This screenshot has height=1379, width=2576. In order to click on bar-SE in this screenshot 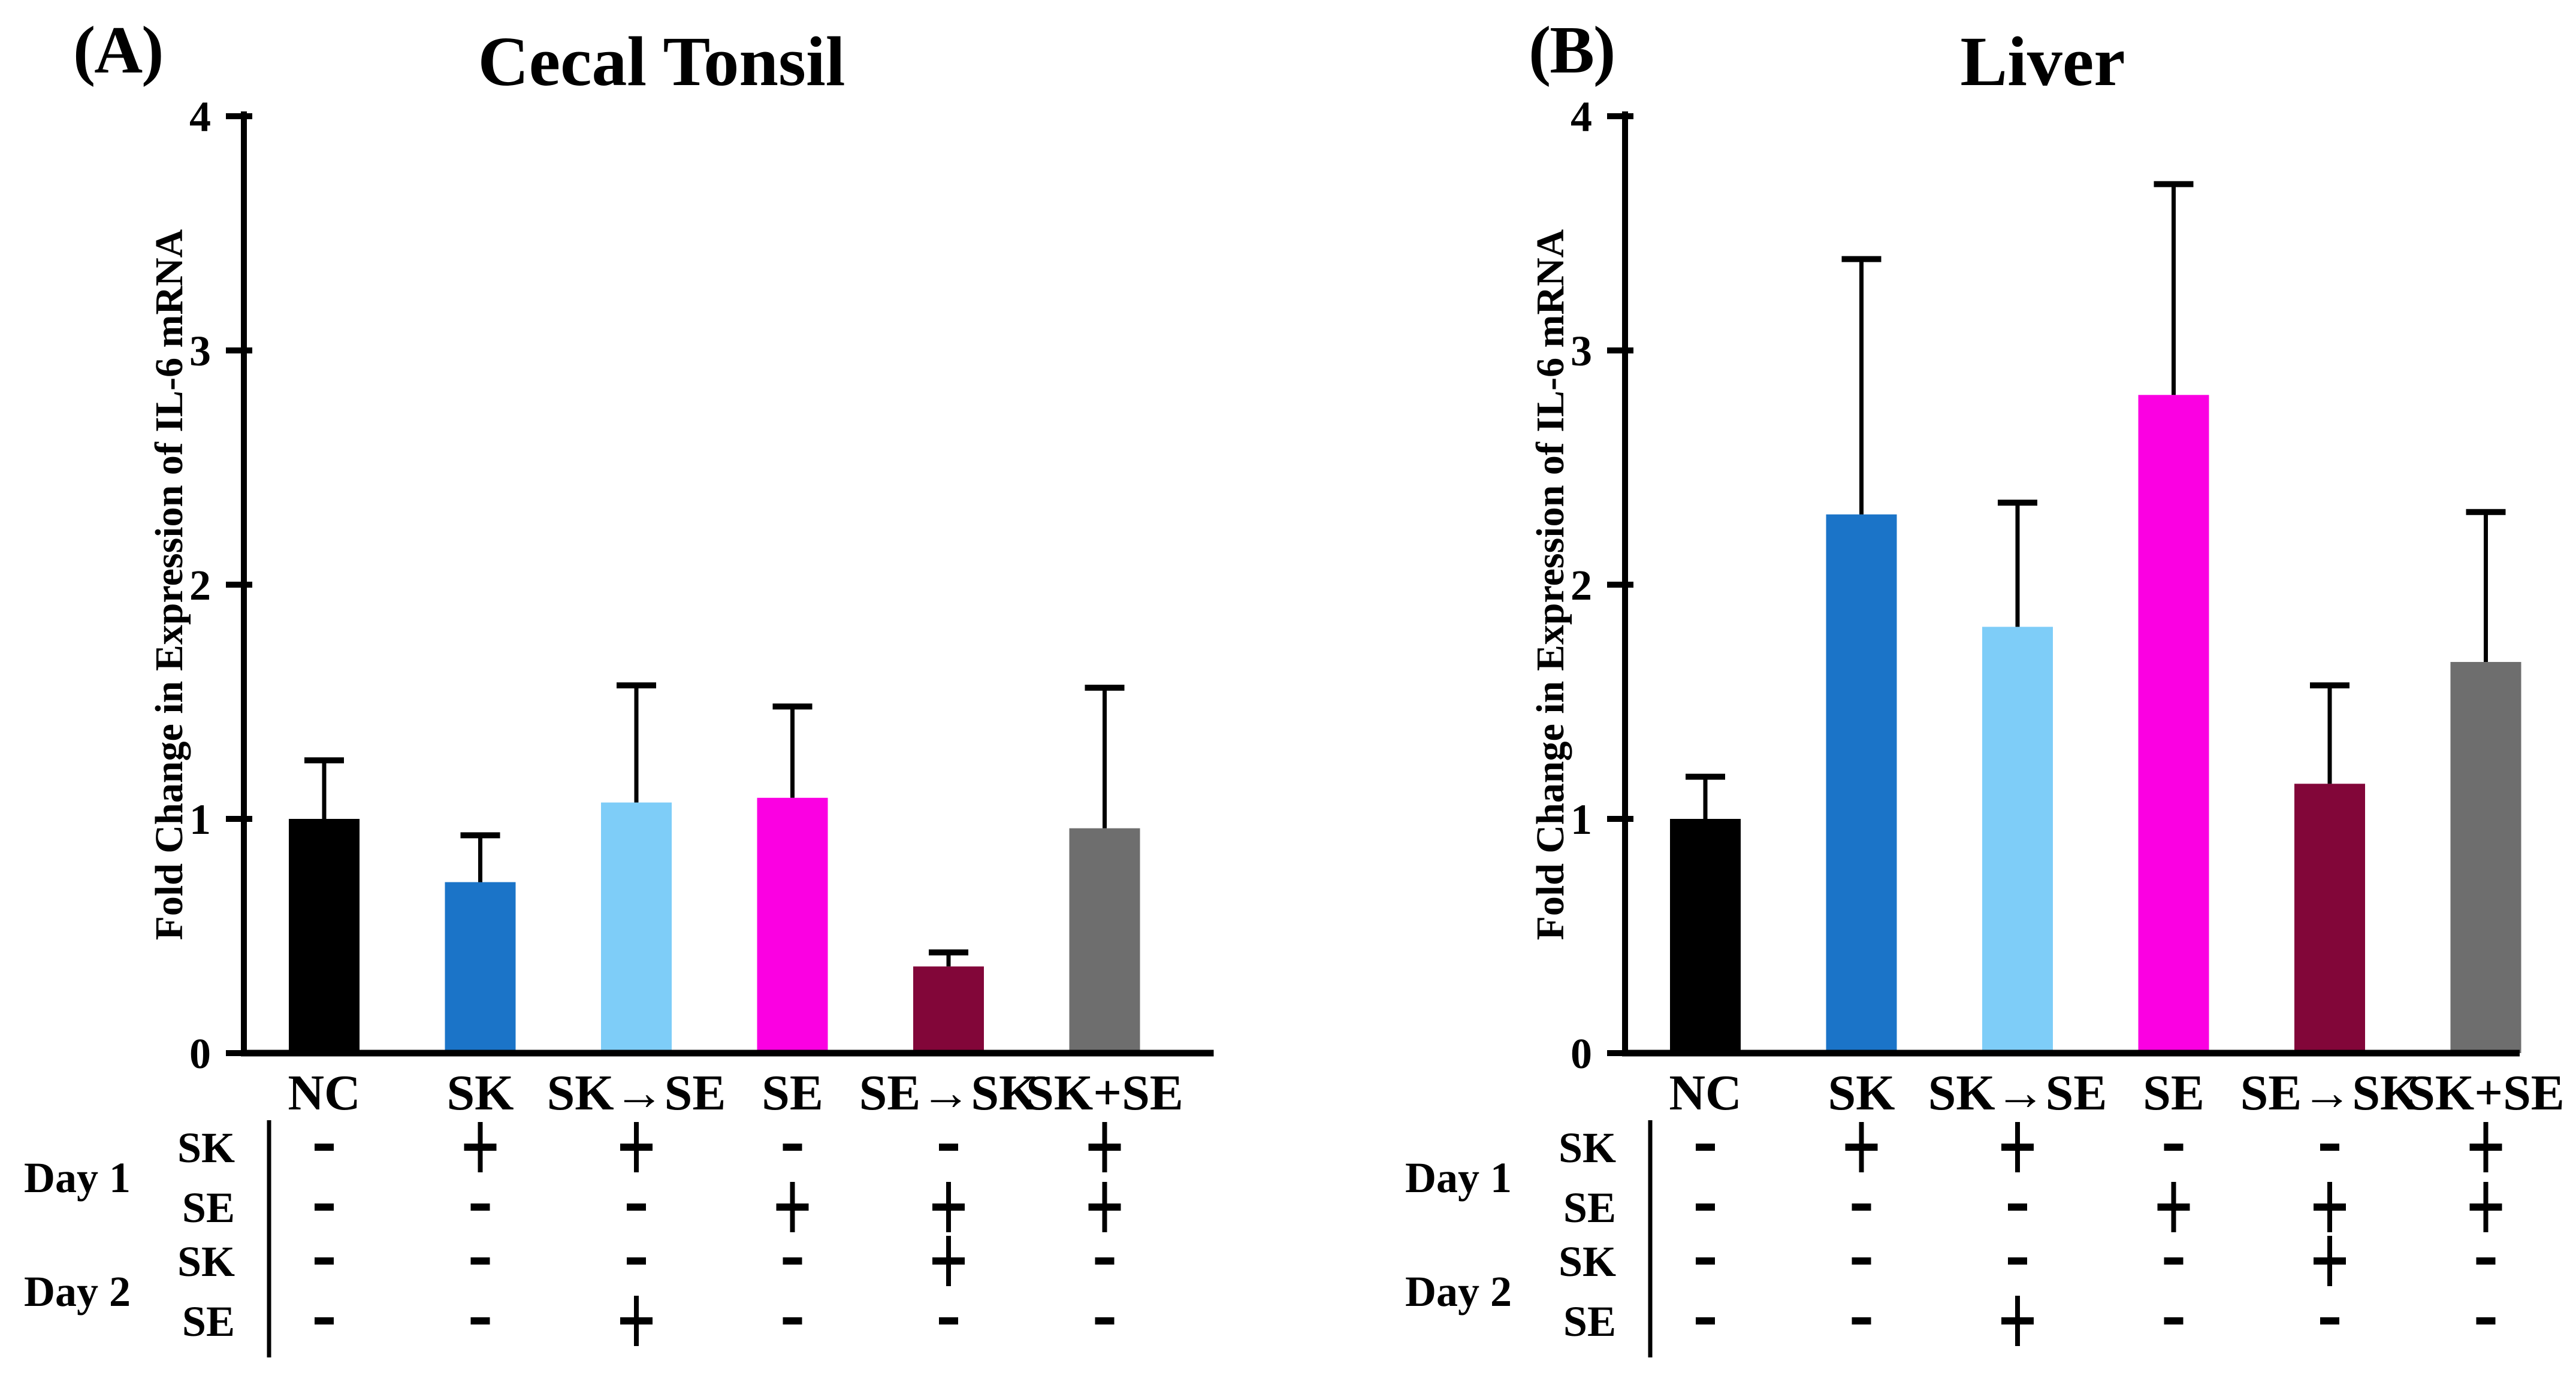, I will do `click(2173, 724)`.